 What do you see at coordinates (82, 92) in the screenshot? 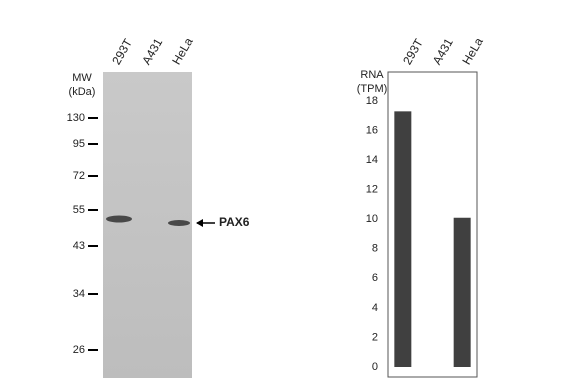
I see `unit-label: (kDa)` at bounding box center [82, 92].